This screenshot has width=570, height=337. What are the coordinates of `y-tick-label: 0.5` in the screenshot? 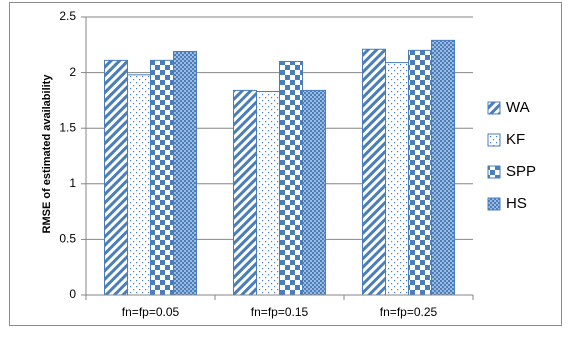 It's located at (67, 239).